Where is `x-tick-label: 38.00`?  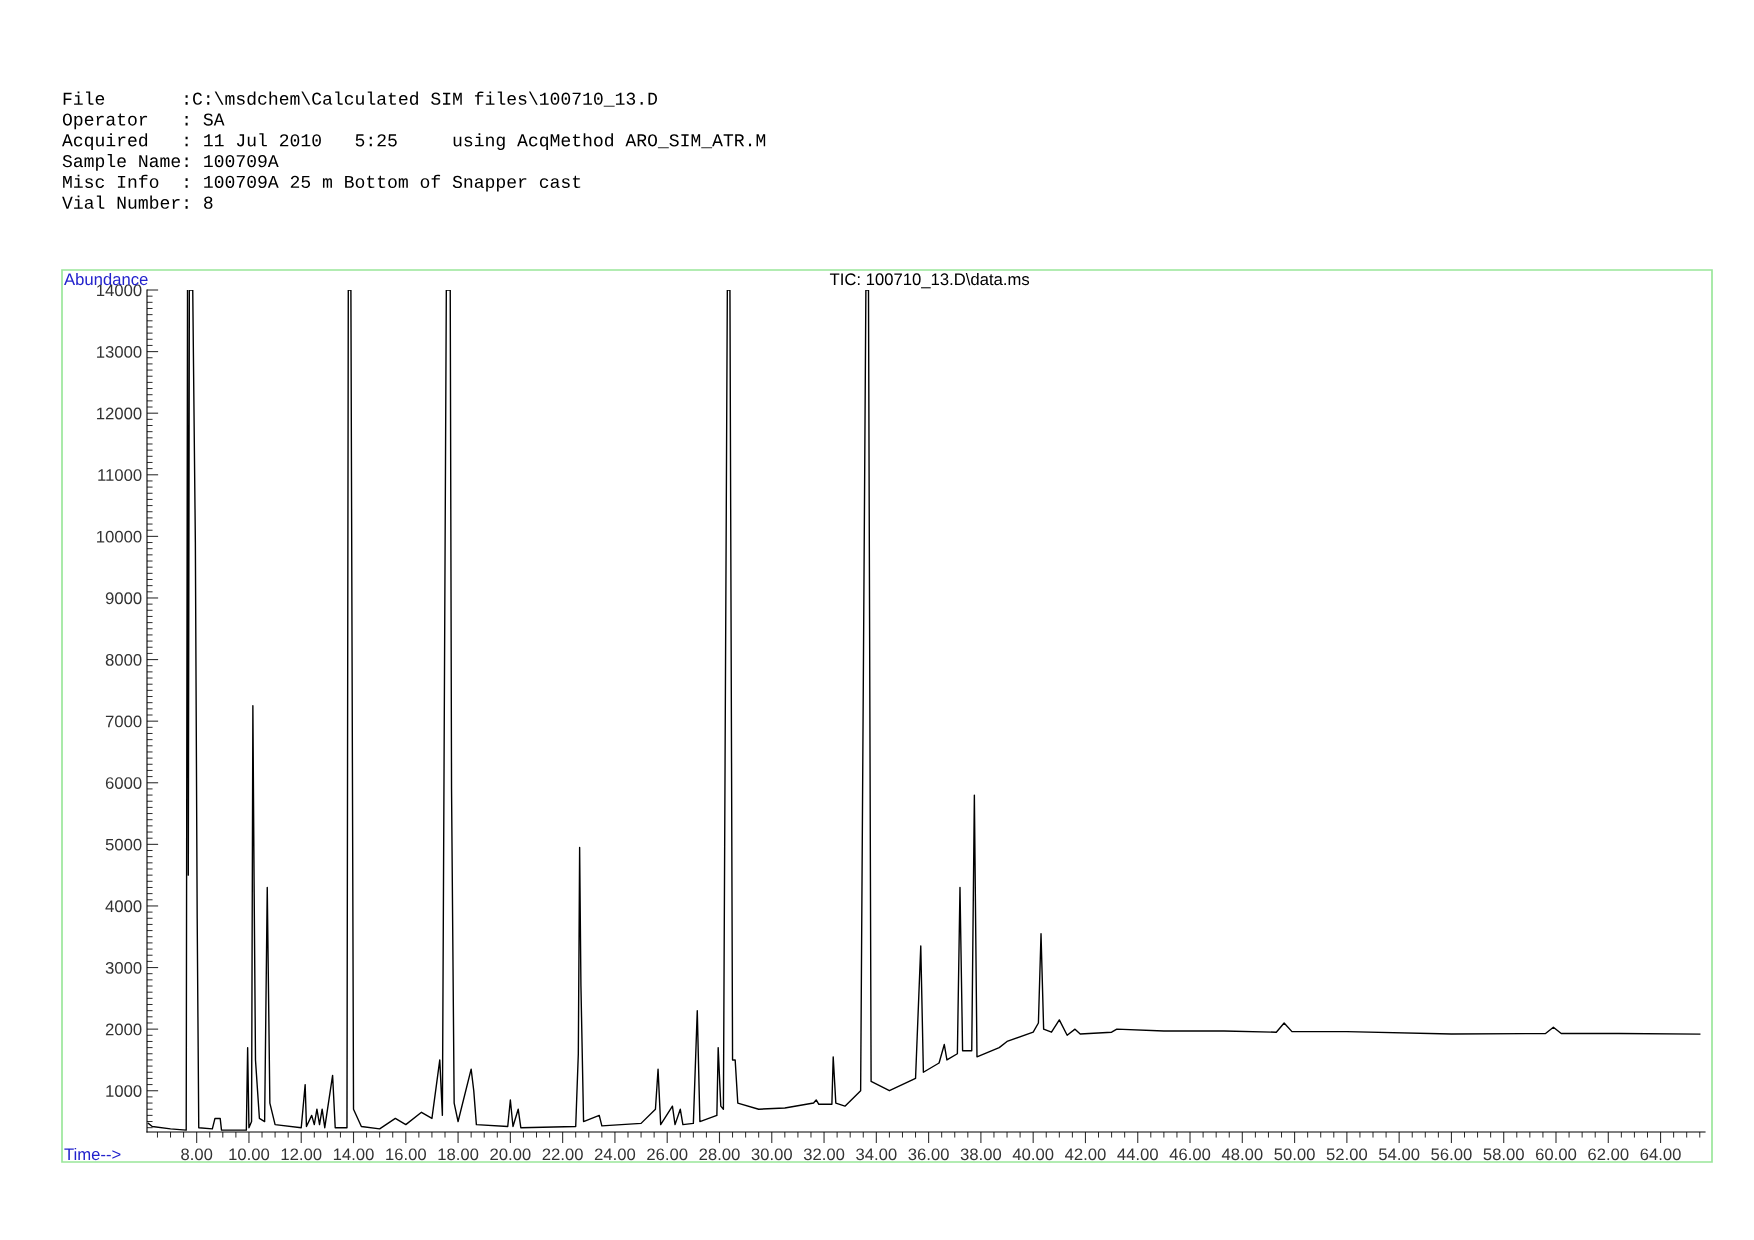
x-tick-label: 38.00 is located at coordinates (981, 1154).